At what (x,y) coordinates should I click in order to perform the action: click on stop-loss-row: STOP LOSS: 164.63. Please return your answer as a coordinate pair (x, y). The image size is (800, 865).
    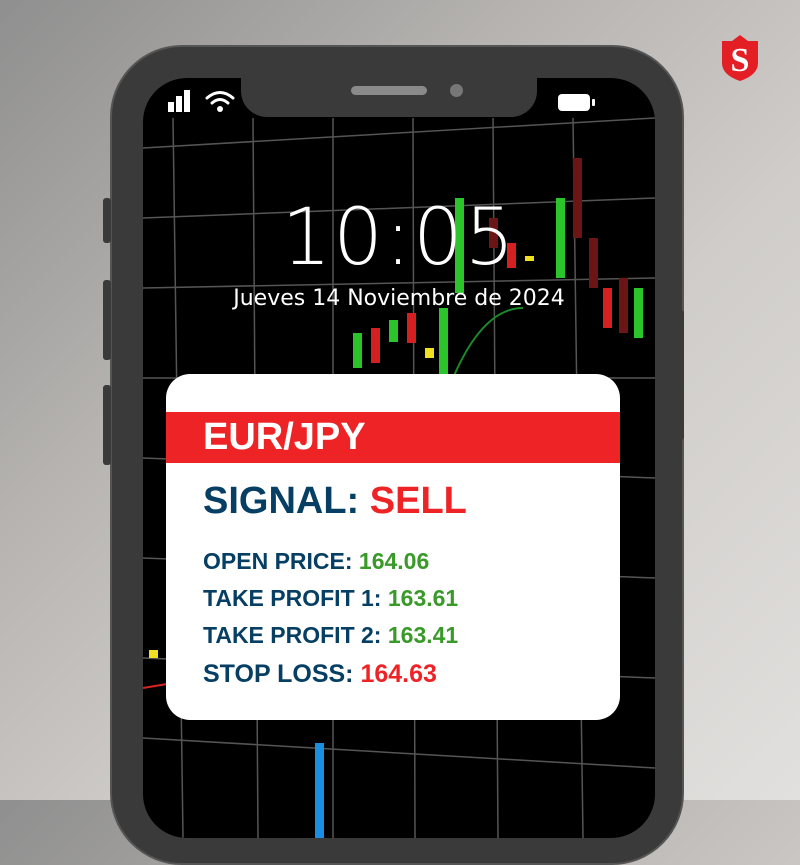
    Looking at the image, I should click on (320, 674).